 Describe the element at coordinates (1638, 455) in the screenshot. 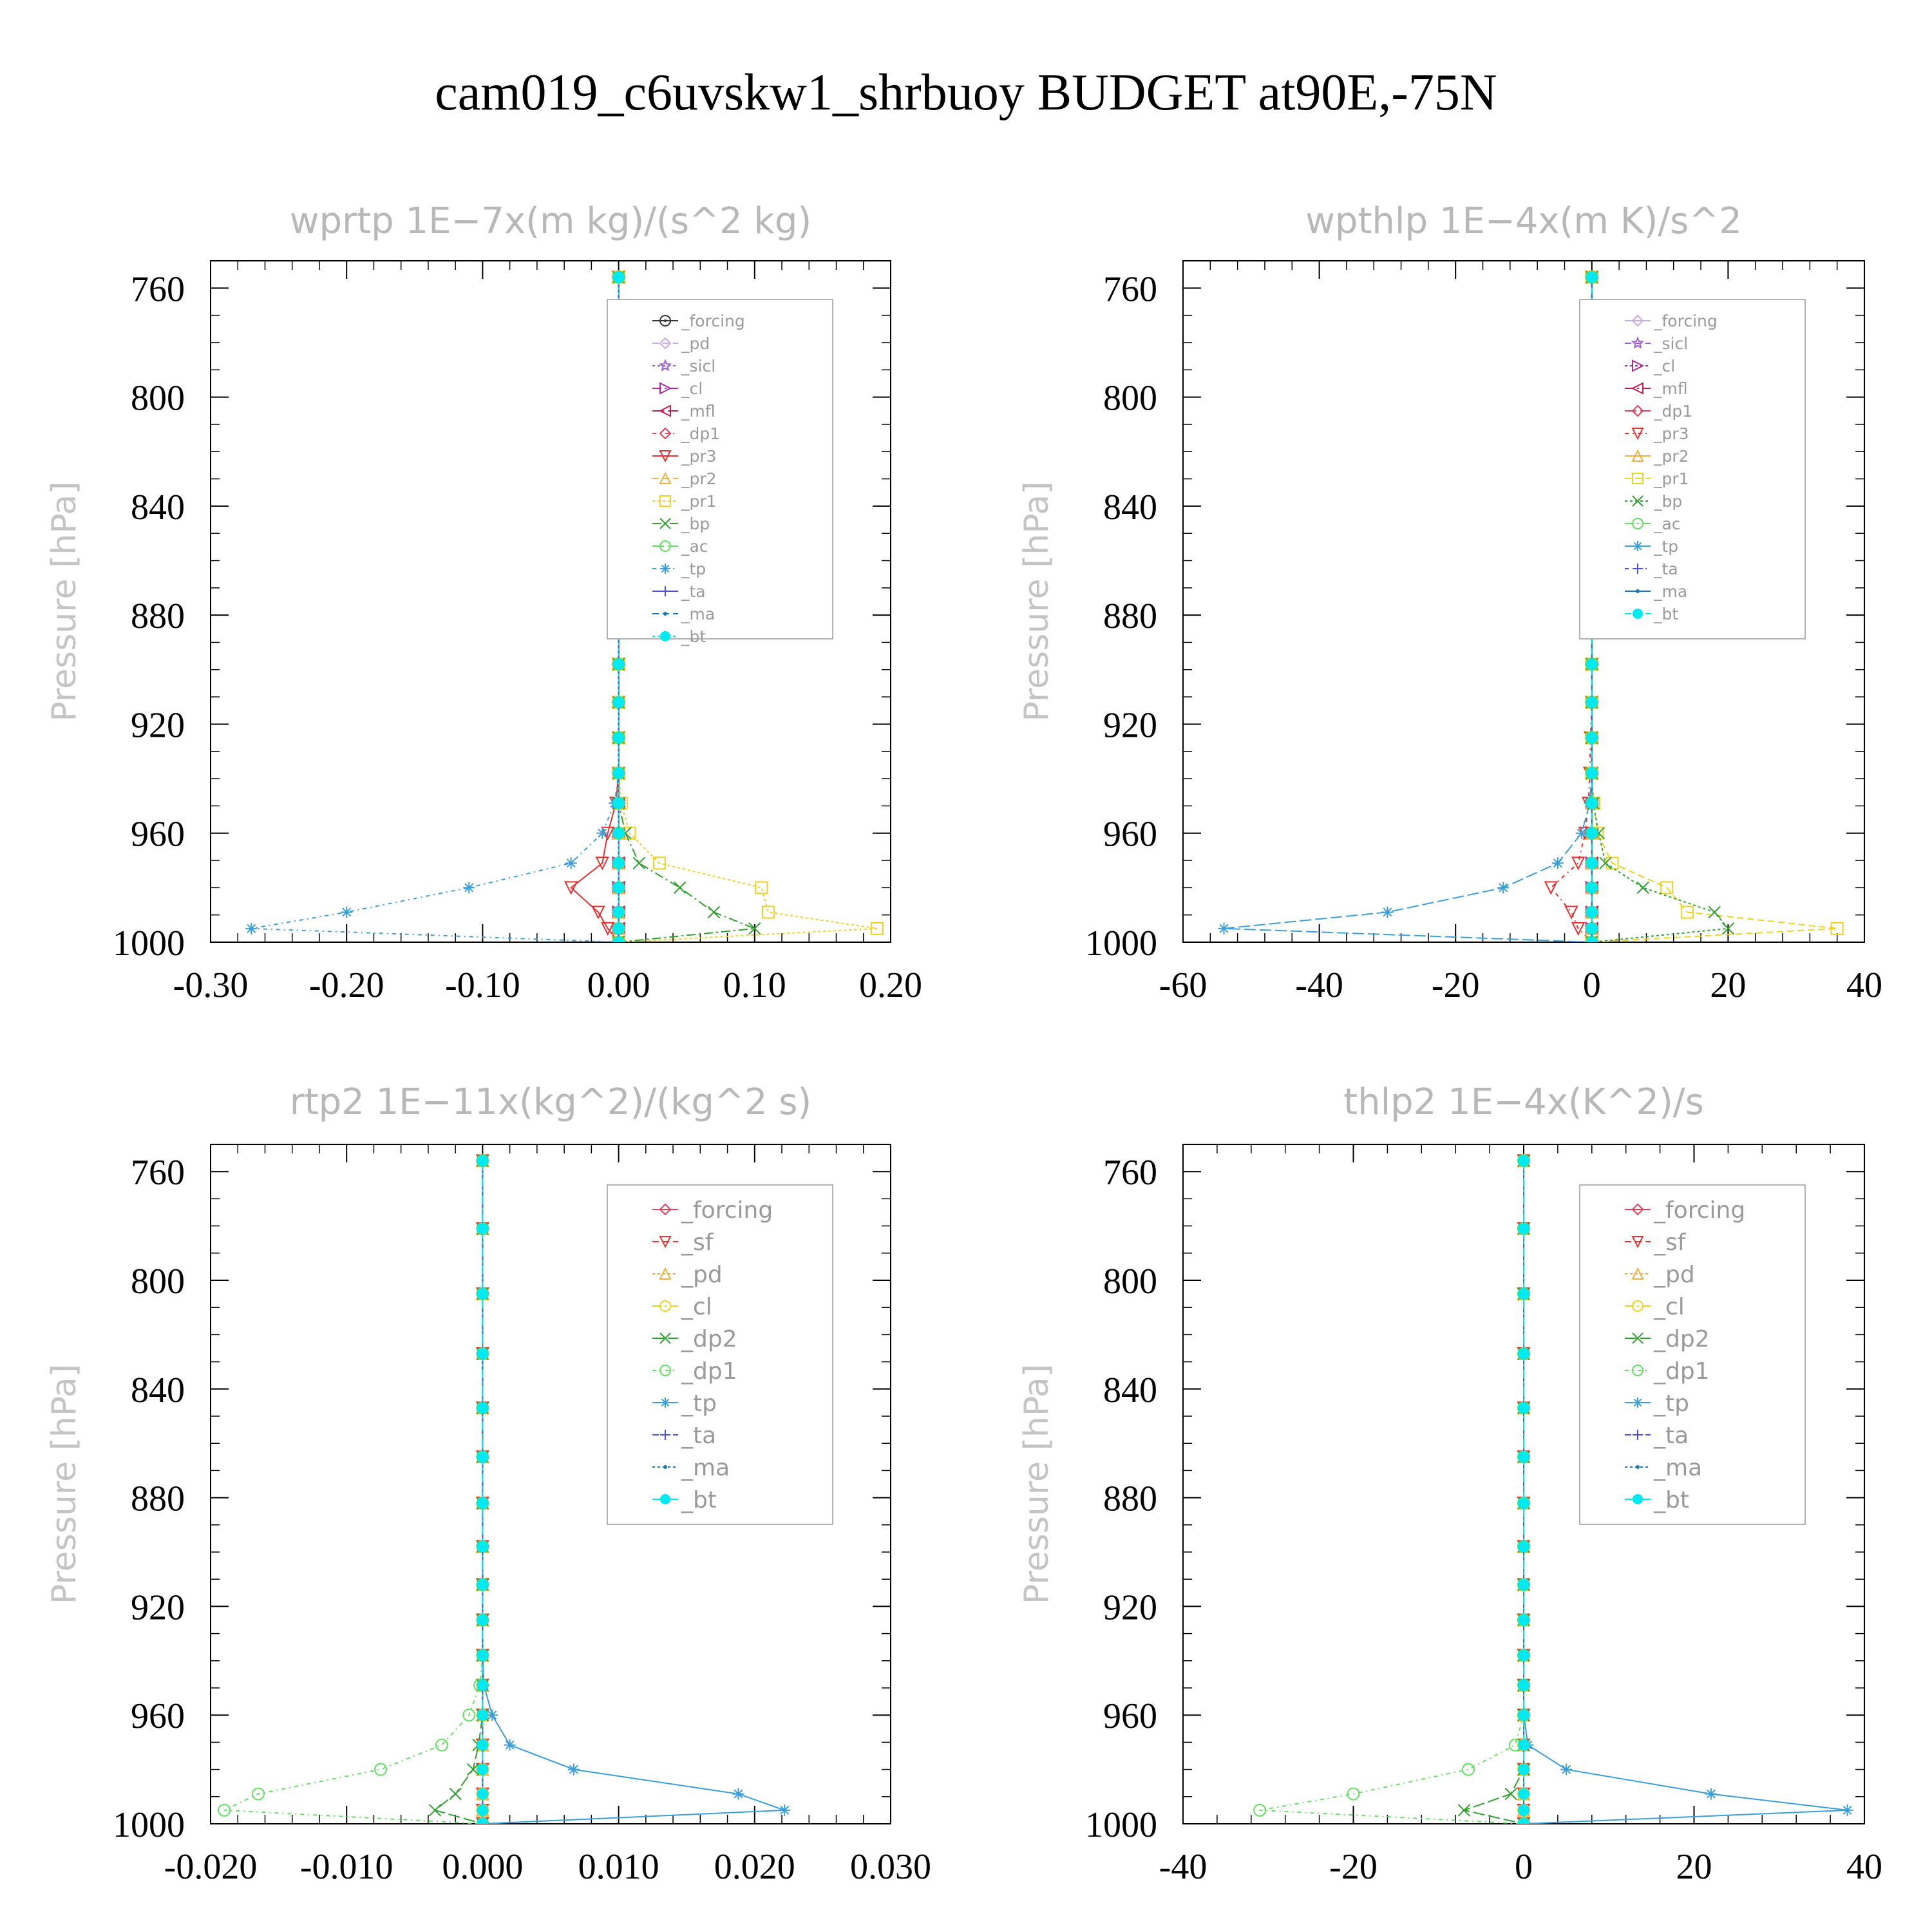

I see `legend-marker-pr2` at that location.